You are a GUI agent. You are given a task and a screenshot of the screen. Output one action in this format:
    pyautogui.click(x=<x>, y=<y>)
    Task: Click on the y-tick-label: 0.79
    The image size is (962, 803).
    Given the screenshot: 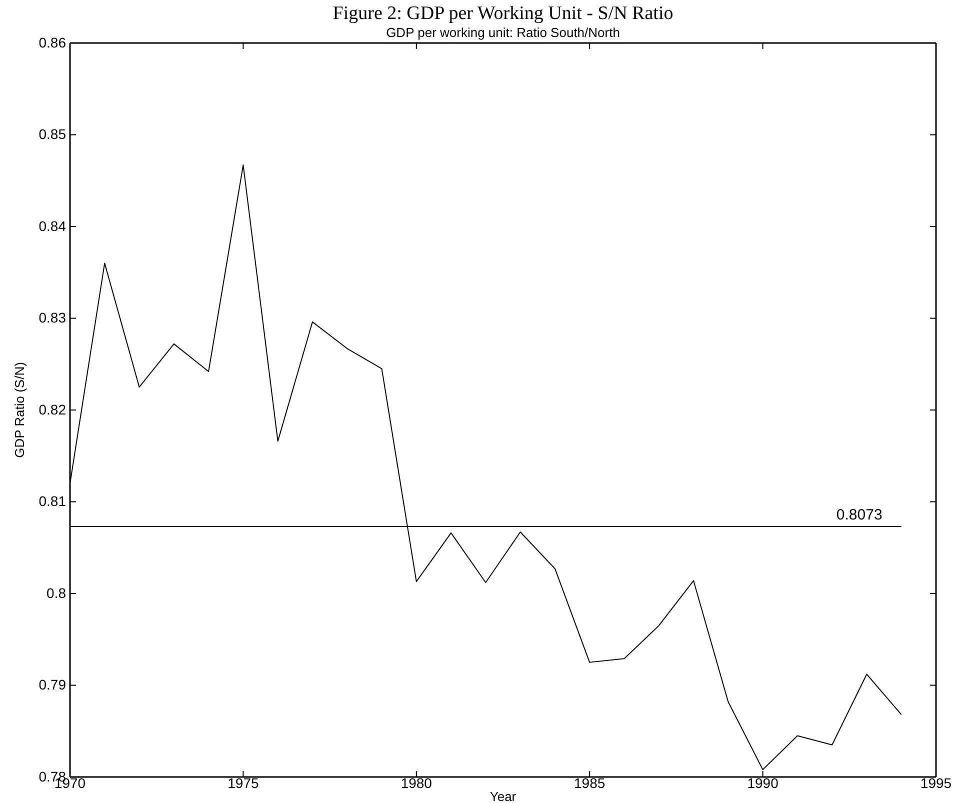 What is the action you would take?
    pyautogui.click(x=52, y=684)
    